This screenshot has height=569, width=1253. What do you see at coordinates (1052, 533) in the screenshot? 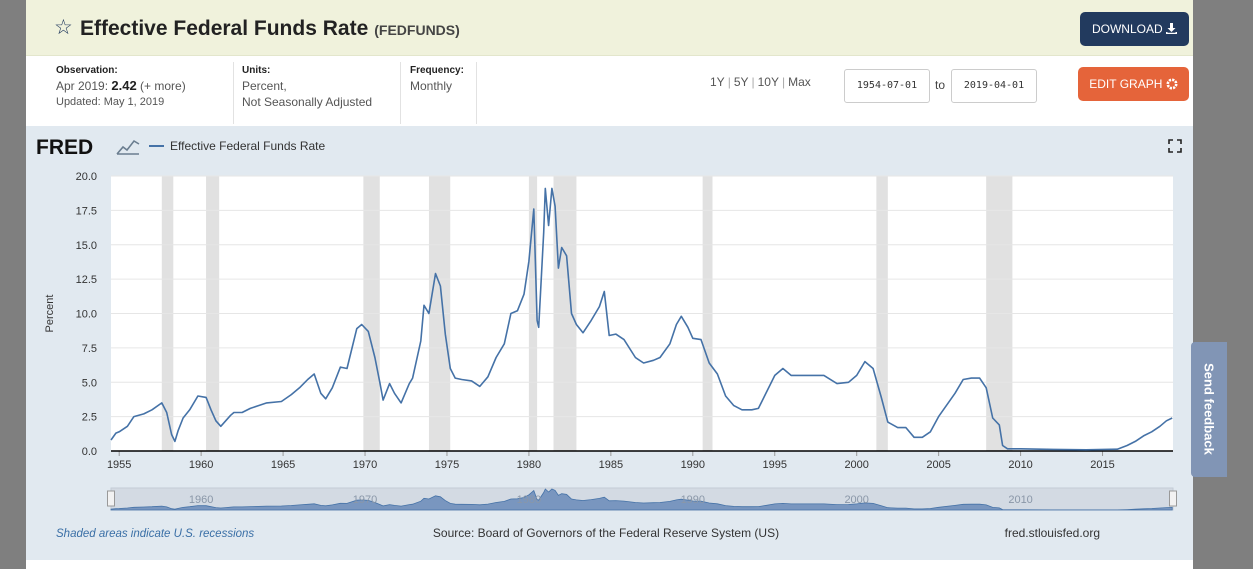
I see `site-url: fred.stlouisfed.org` at bounding box center [1052, 533].